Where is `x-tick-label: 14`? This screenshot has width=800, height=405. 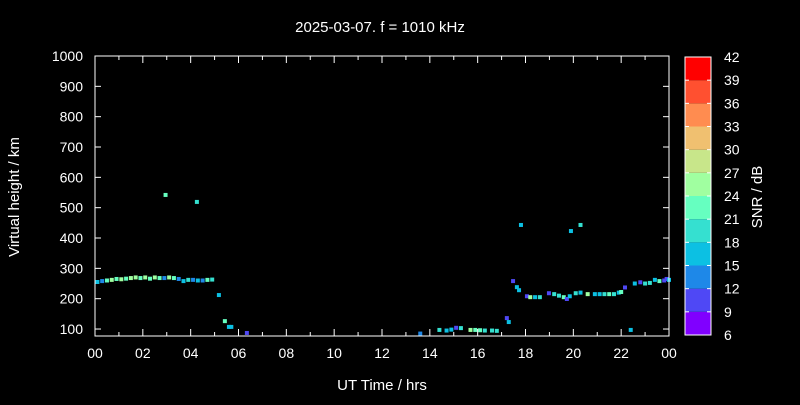
x-tick-label: 14 is located at coordinates (430, 353).